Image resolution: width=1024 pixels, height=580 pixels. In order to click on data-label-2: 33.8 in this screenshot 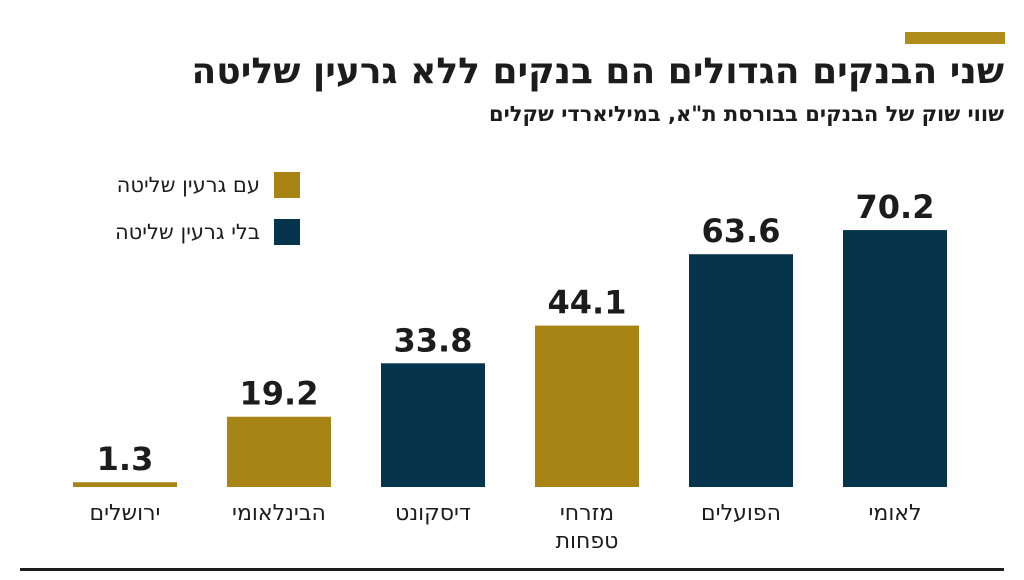, I will do `click(433, 340)`.